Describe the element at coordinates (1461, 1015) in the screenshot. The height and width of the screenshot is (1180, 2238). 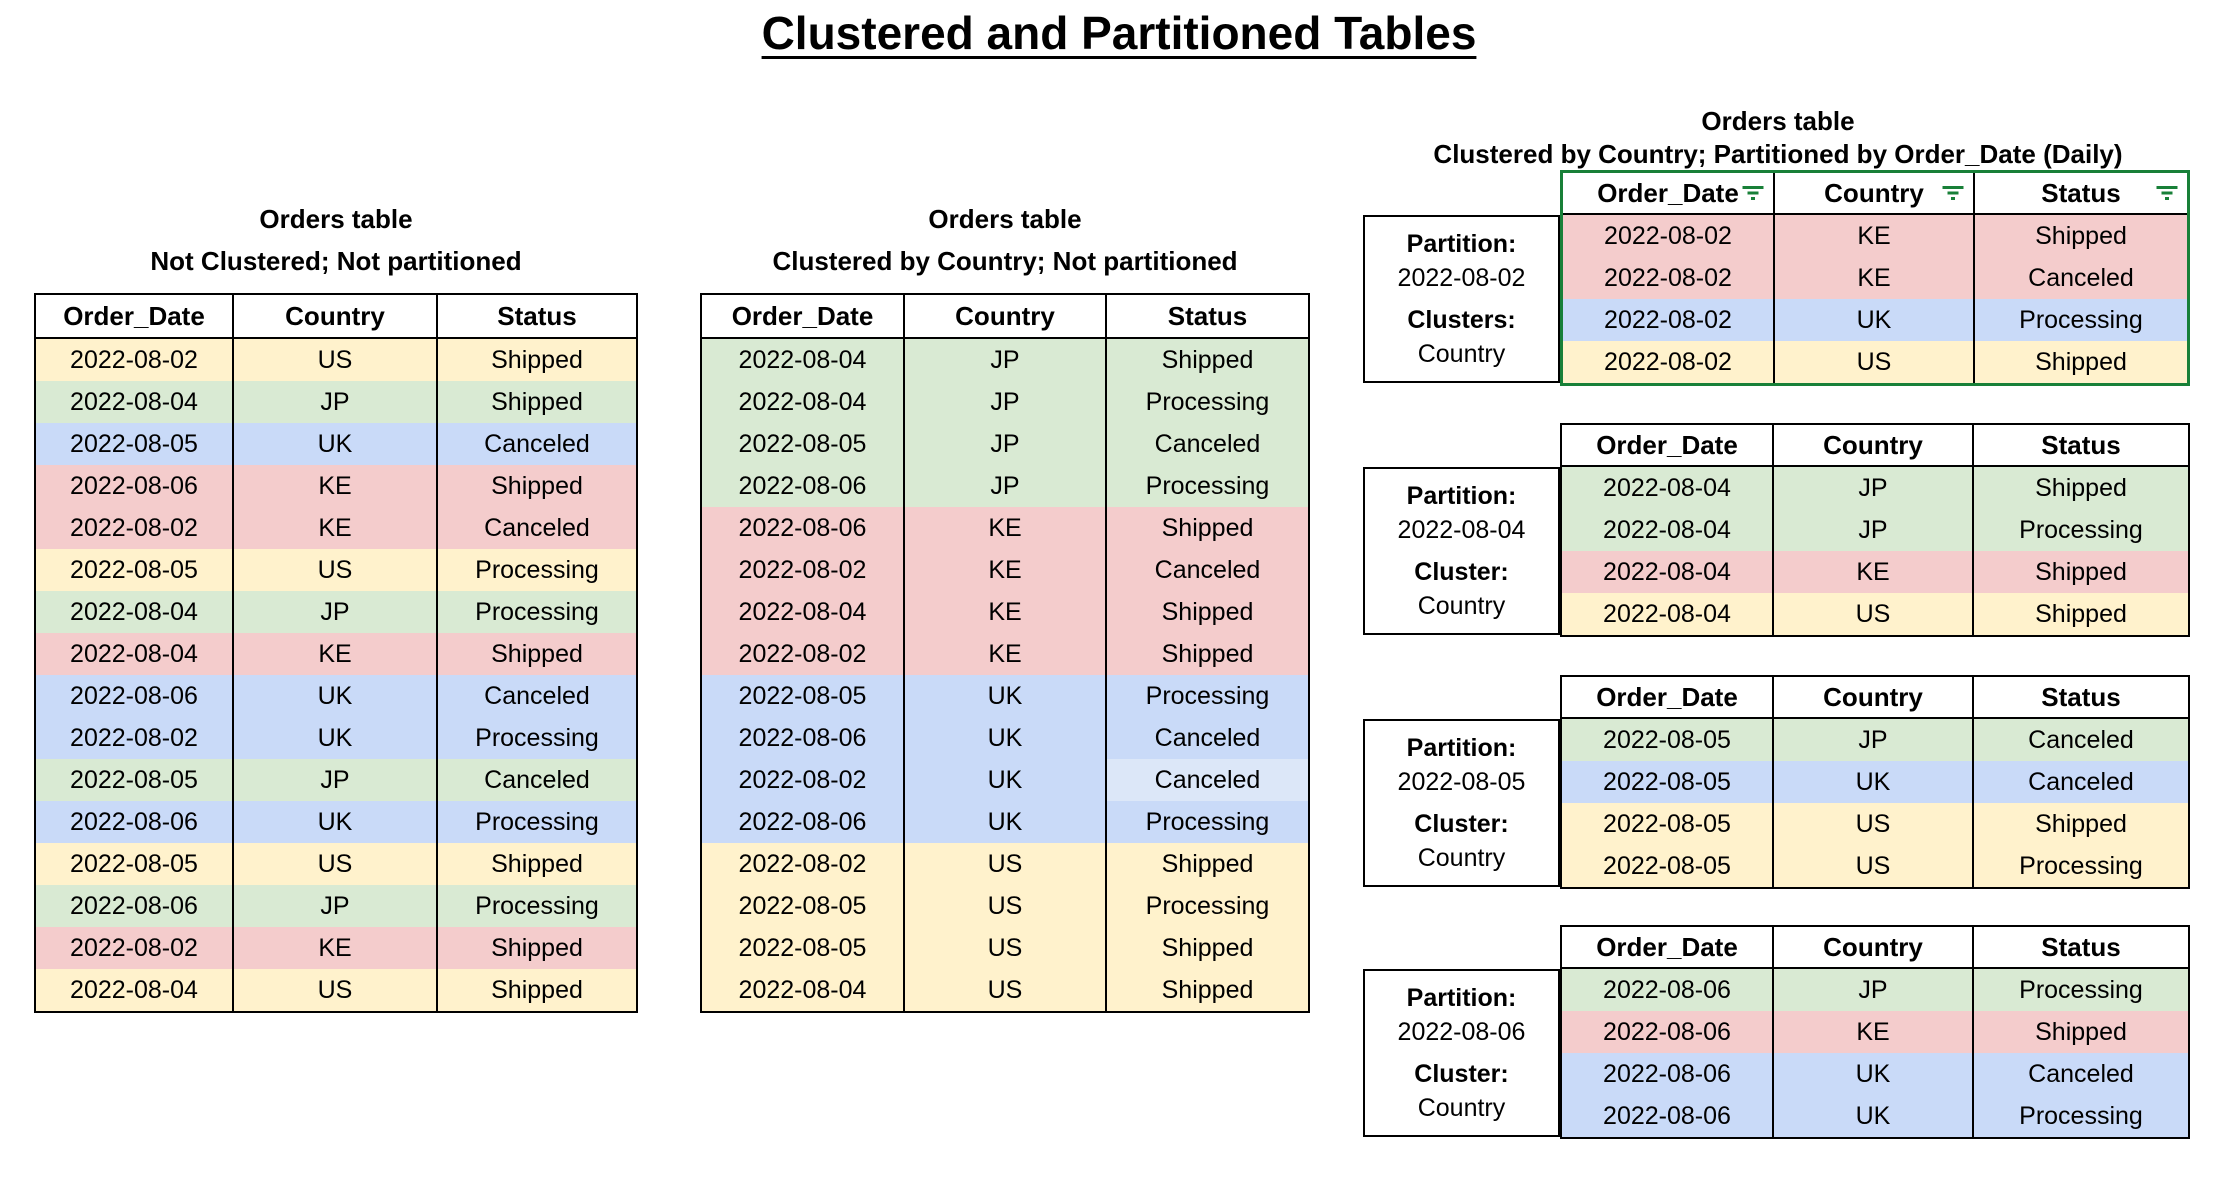
I see `partition-label-group: Partition: 2022-08-06` at that location.